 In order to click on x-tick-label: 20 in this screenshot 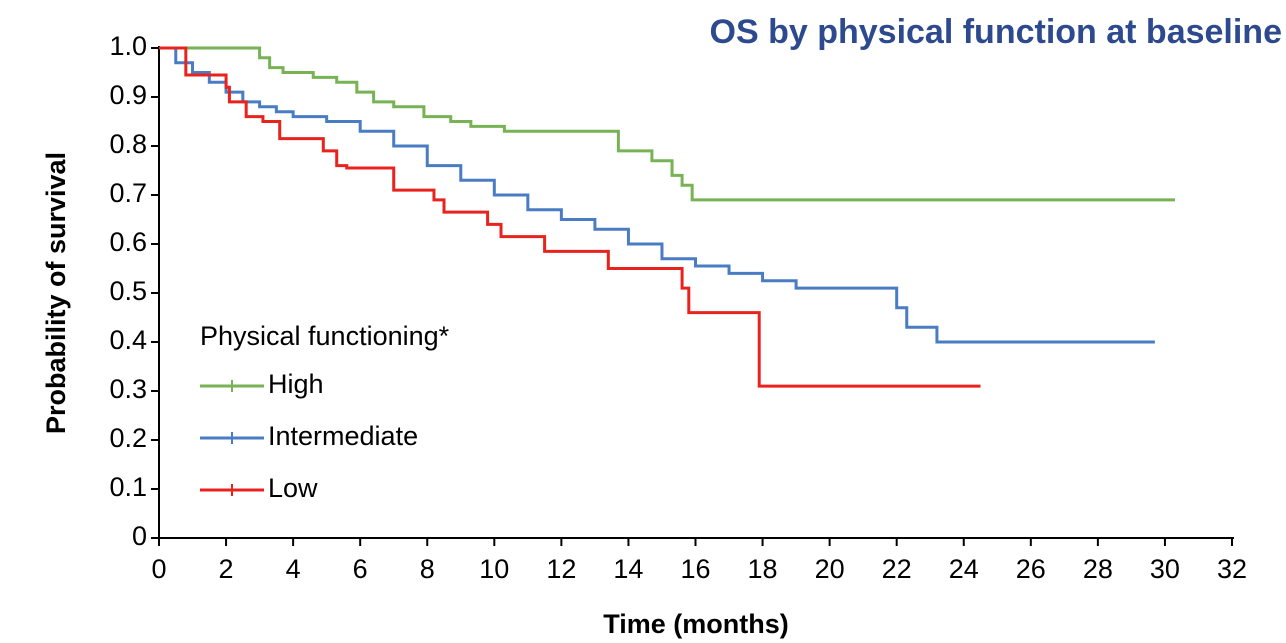, I will do `click(830, 569)`.